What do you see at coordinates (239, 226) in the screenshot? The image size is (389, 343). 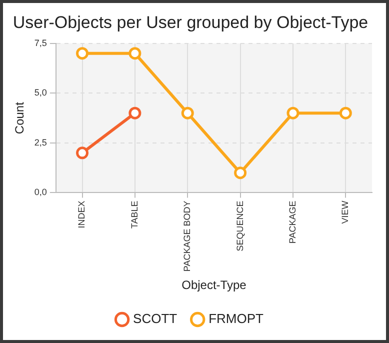 I see `x-tick-label: SEQUENCE` at bounding box center [239, 226].